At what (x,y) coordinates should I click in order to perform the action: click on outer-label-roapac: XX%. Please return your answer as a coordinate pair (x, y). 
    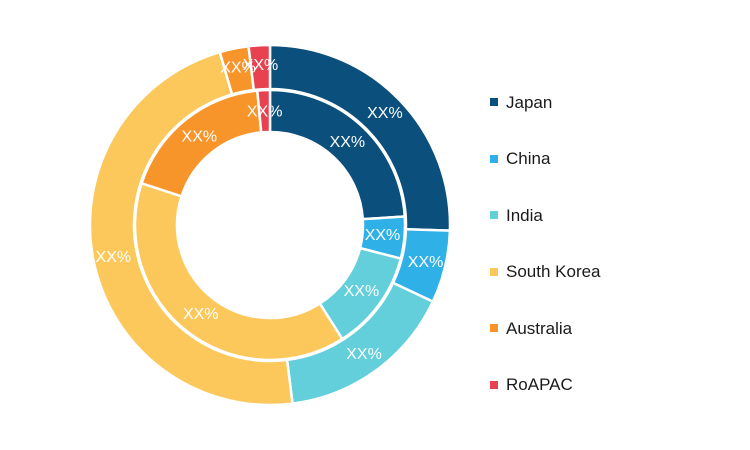
    Looking at the image, I should click on (261, 65).